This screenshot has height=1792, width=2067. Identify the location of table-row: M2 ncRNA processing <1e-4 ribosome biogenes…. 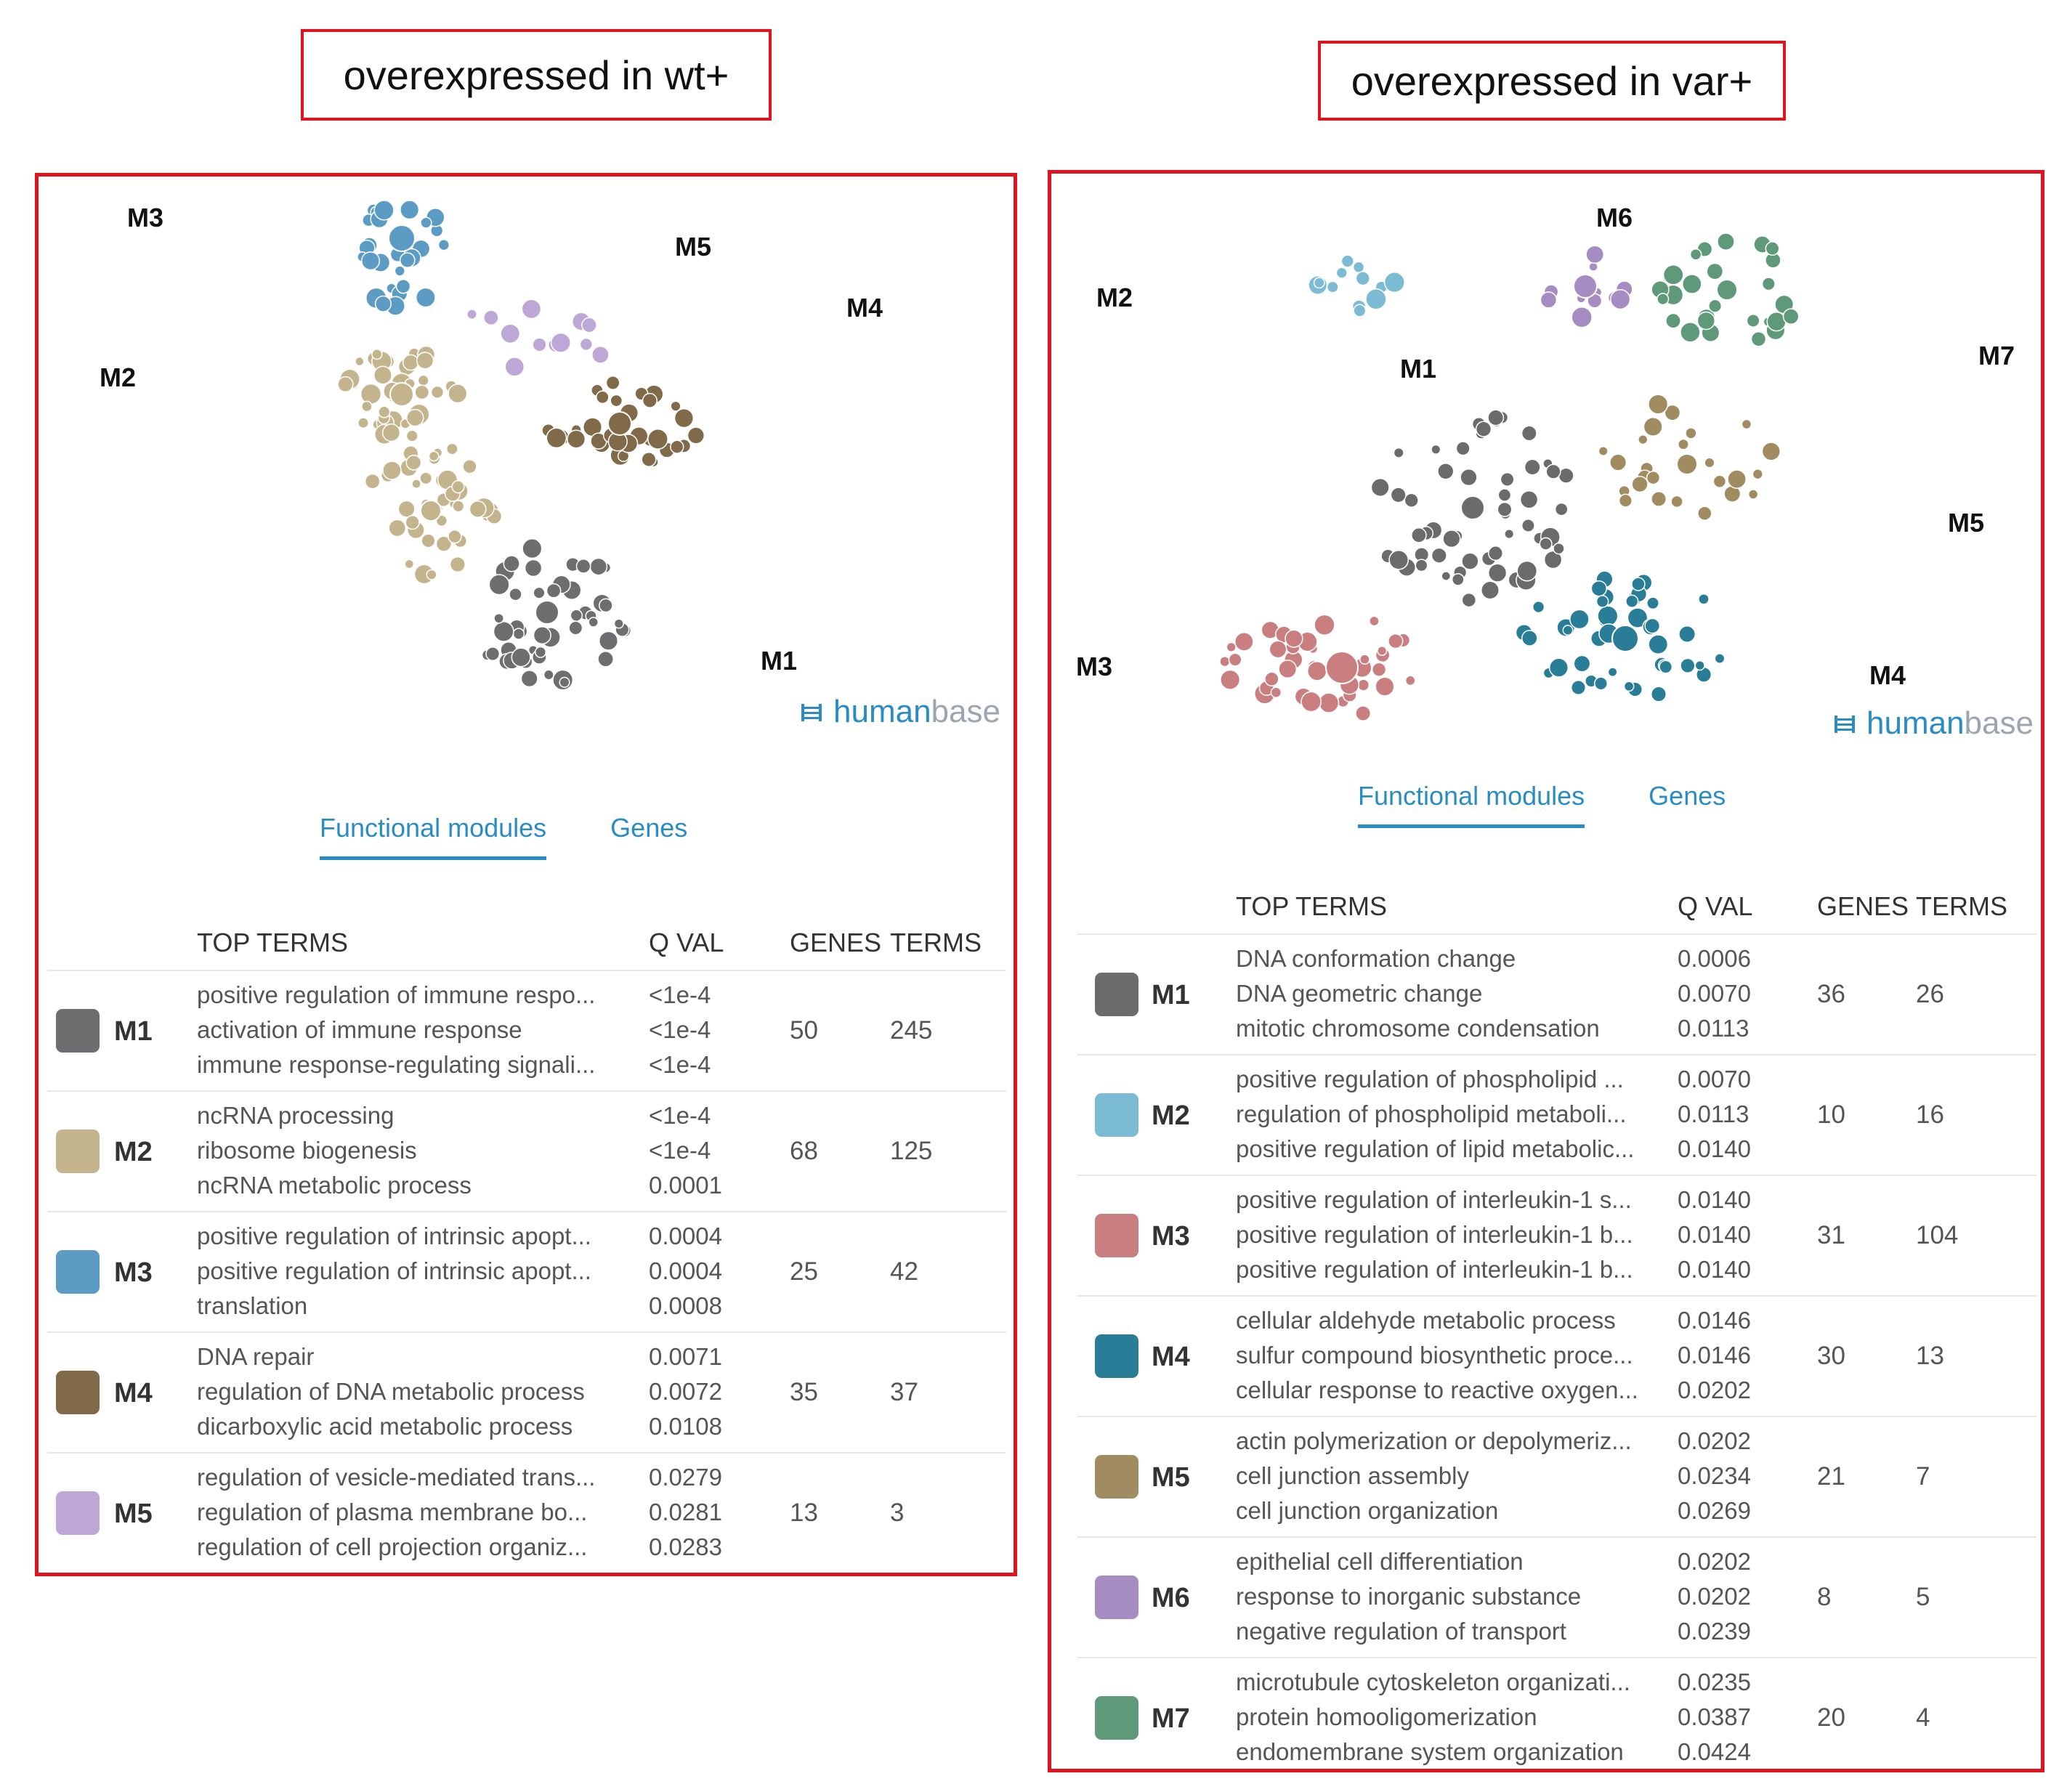
(526, 1150).